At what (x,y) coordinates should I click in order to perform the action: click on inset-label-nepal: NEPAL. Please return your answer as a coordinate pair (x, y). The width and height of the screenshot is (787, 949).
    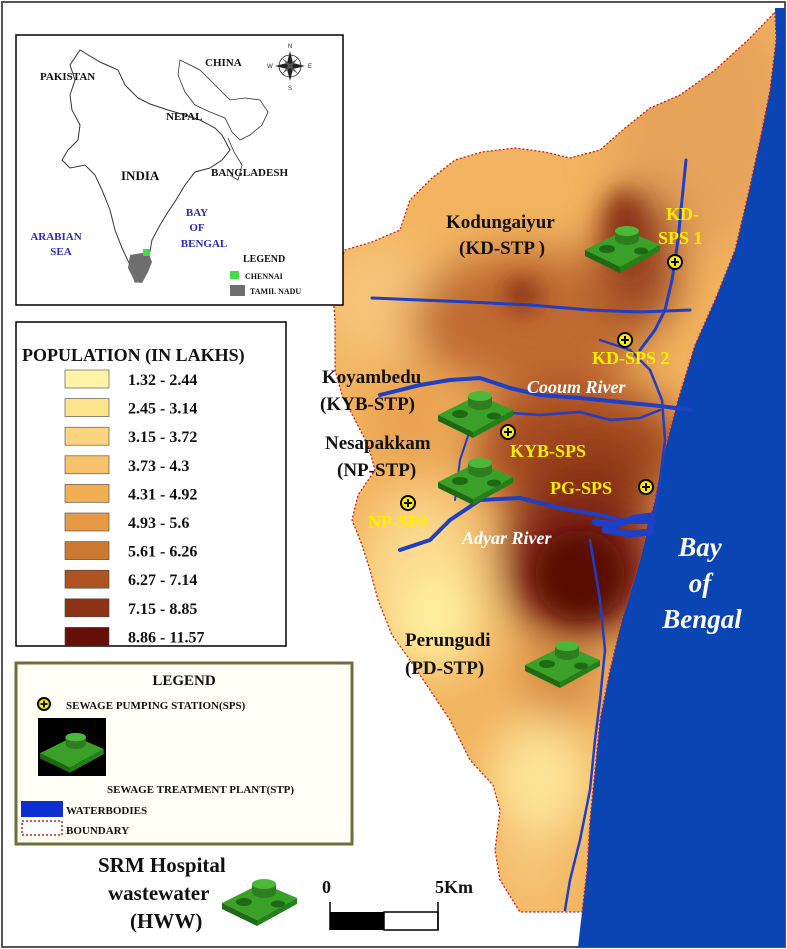
    Looking at the image, I should click on (184, 117).